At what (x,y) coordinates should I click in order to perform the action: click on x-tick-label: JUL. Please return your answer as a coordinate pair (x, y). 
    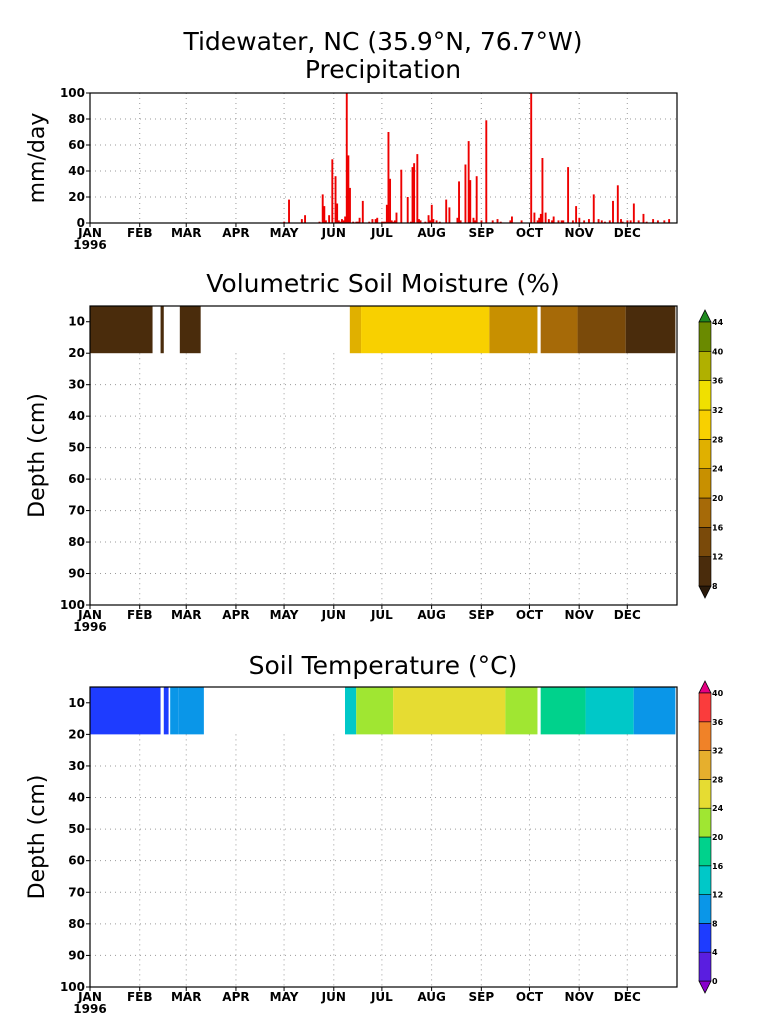
    Looking at the image, I should click on (381, 233).